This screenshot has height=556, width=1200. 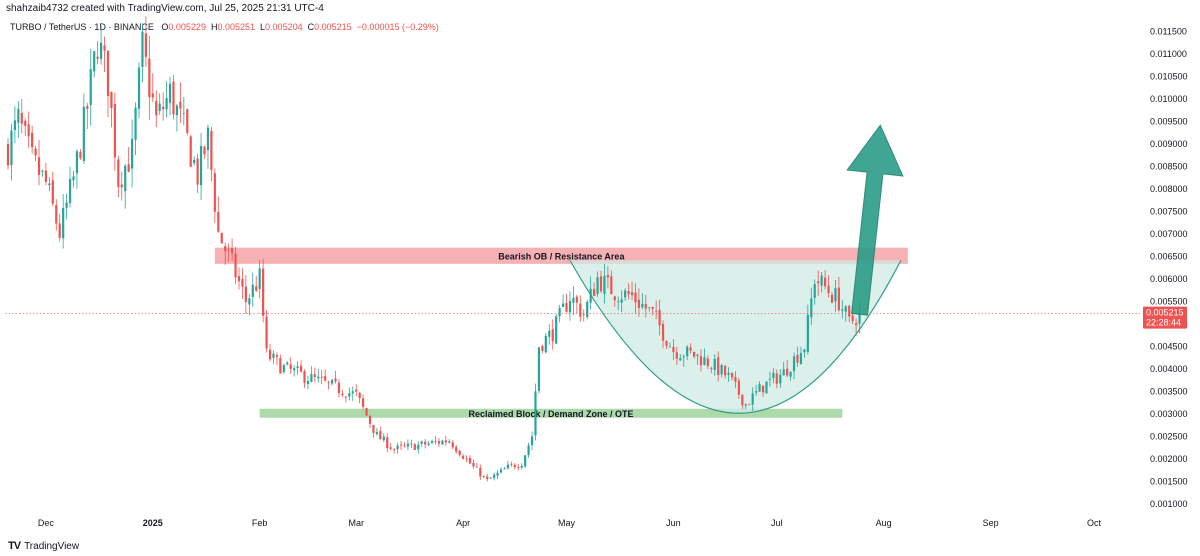 I want to click on x-tick-label: Oct, so click(x=1094, y=523).